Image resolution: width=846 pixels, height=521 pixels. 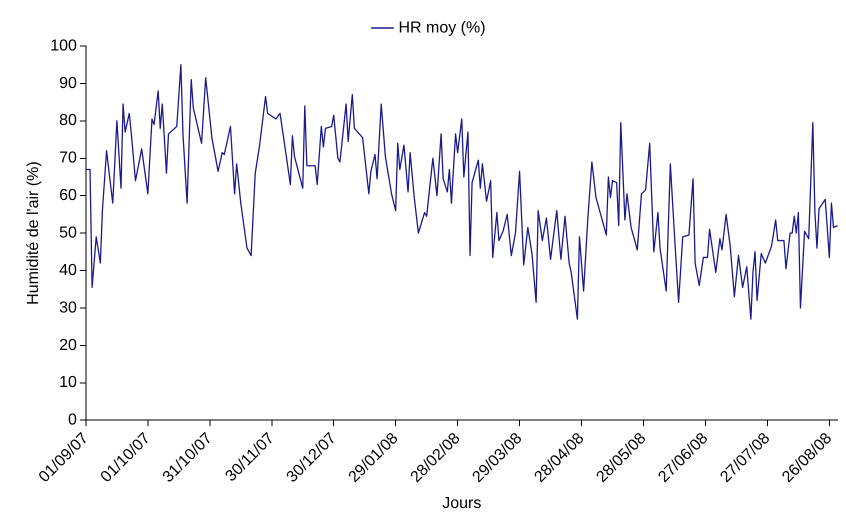 I want to click on y-tick-label: 30, so click(x=68, y=307).